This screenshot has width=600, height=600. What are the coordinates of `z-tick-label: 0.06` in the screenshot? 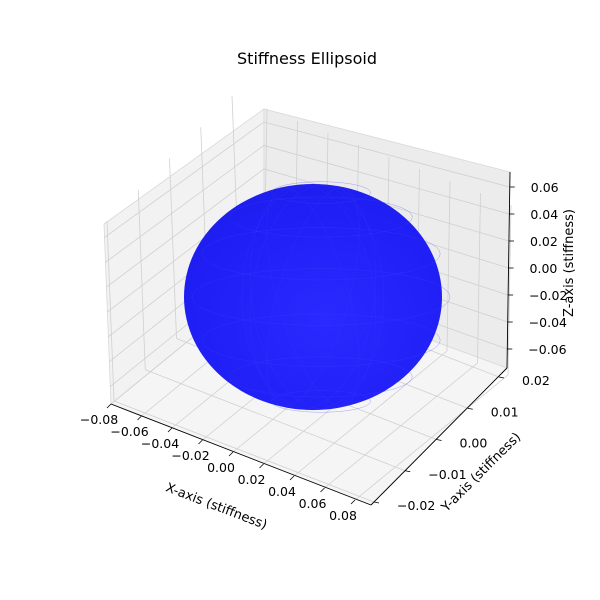 It's located at (545, 187).